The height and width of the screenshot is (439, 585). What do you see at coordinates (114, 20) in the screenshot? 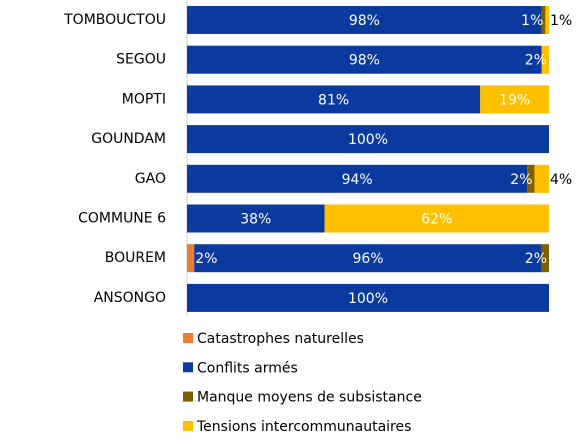
I see `category-label: TOMBOUCTOU` at bounding box center [114, 20].